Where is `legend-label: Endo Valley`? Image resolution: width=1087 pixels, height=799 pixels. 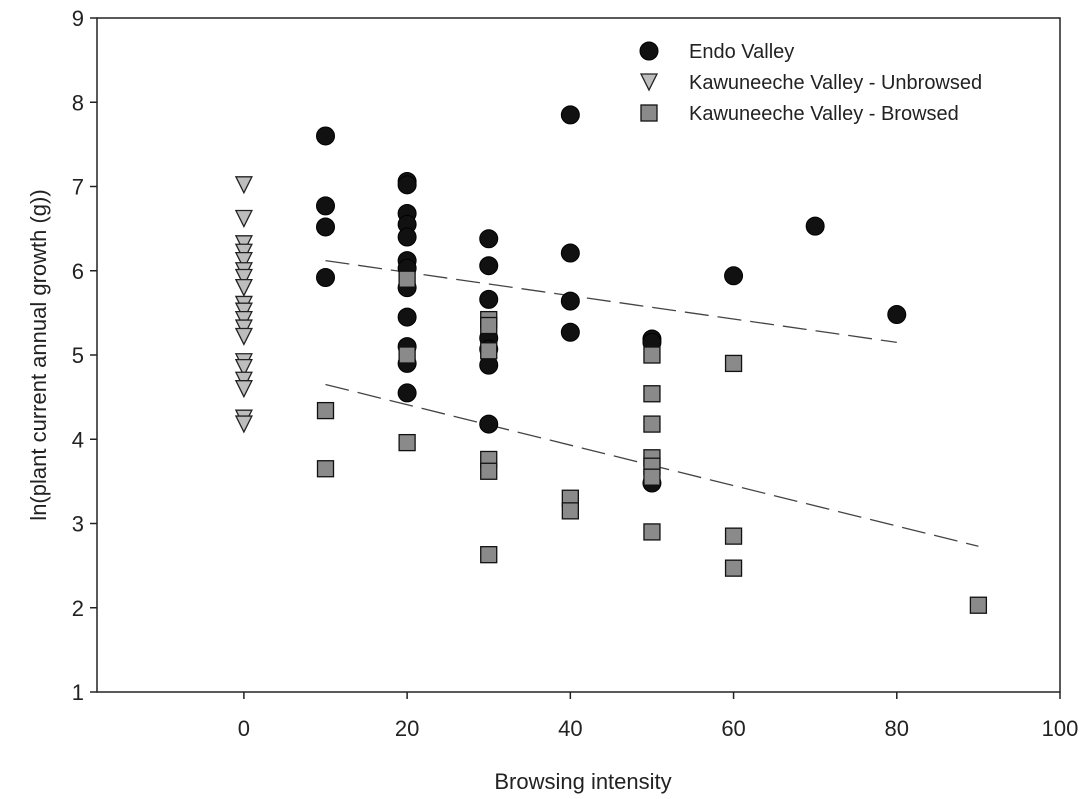 legend-label: Endo Valley is located at coordinates (741, 52).